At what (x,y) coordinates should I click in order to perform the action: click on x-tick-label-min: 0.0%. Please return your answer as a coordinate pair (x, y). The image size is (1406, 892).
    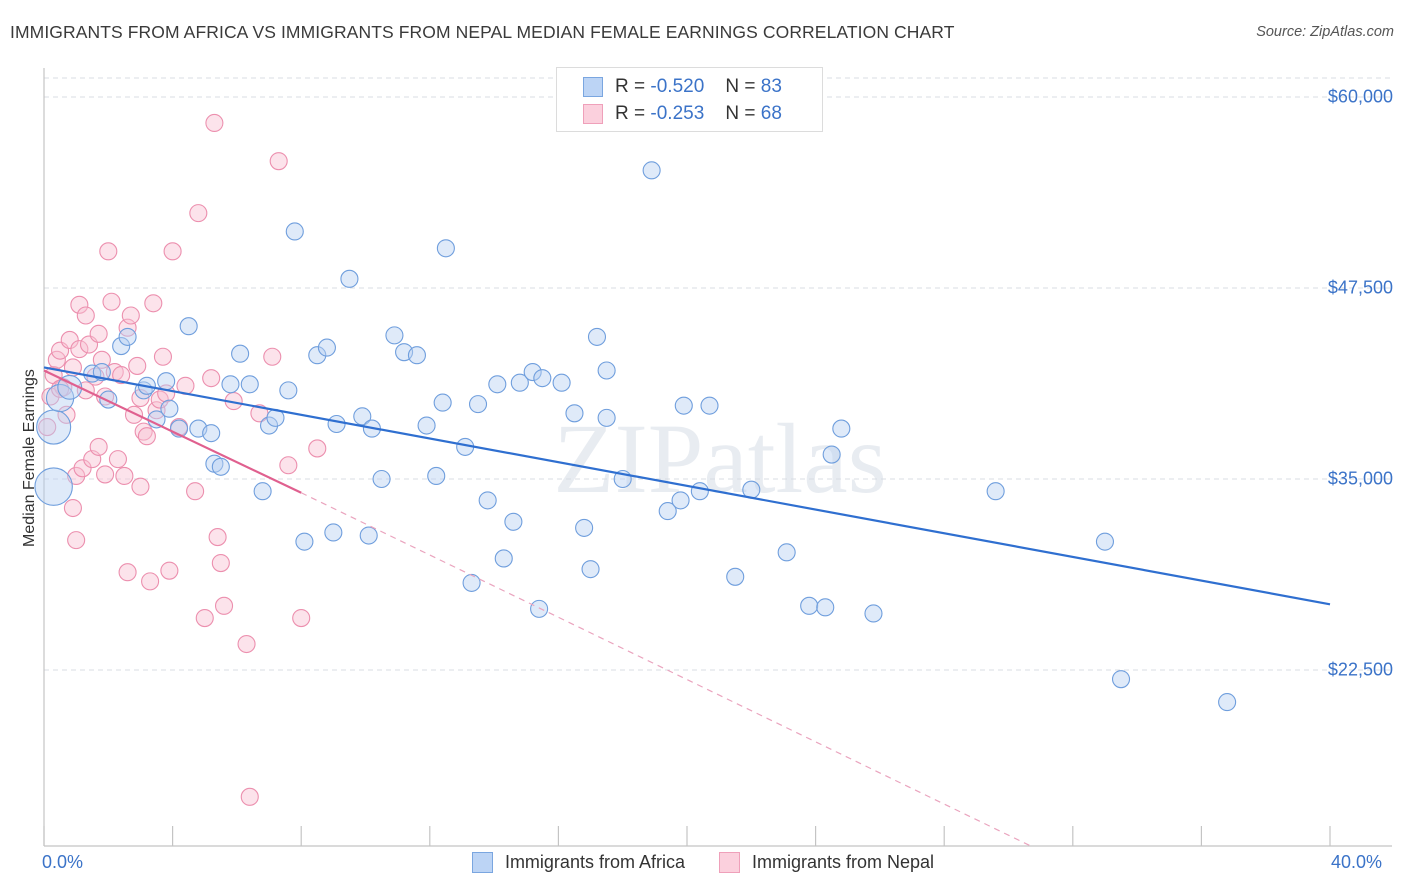
    Looking at the image, I should click on (63, 862).